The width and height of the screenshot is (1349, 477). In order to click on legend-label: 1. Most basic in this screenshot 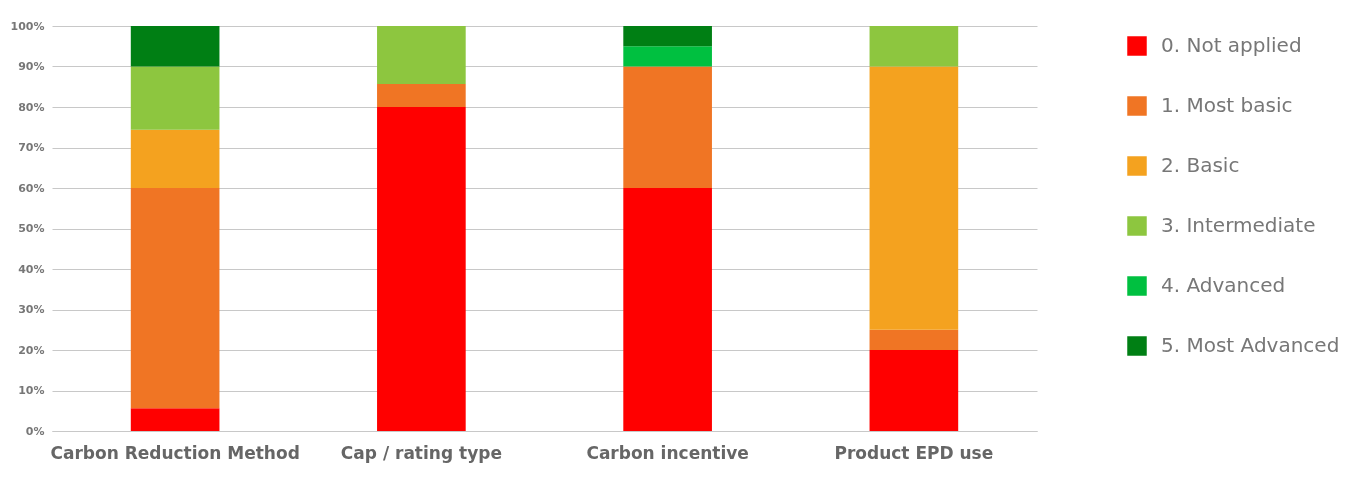, I will do `click(1227, 105)`.